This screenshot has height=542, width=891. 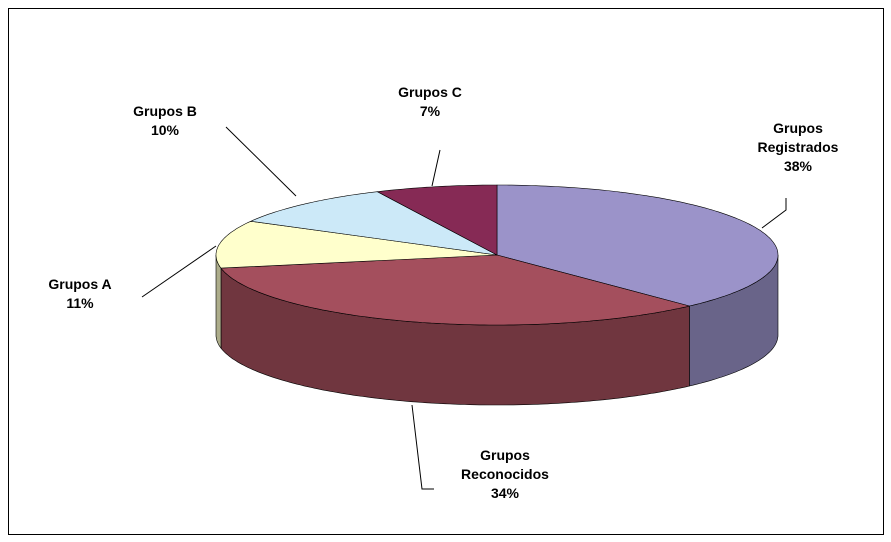 What do you see at coordinates (80, 303) in the screenshot?
I see `value-label: 11%` at bounding box center [80, 303].